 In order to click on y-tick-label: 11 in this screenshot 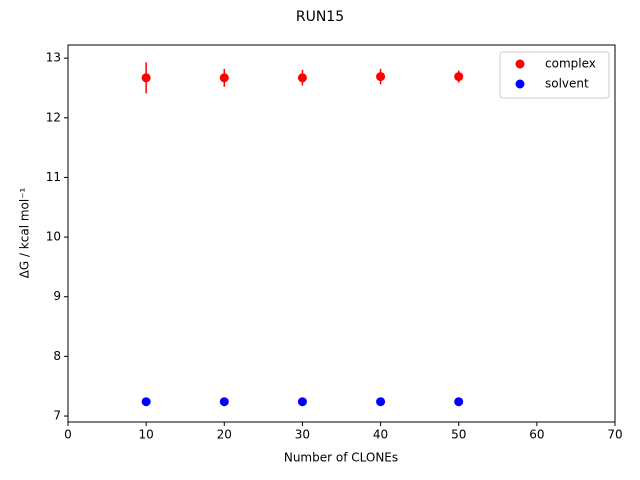, I will do `click(53, 177)`.